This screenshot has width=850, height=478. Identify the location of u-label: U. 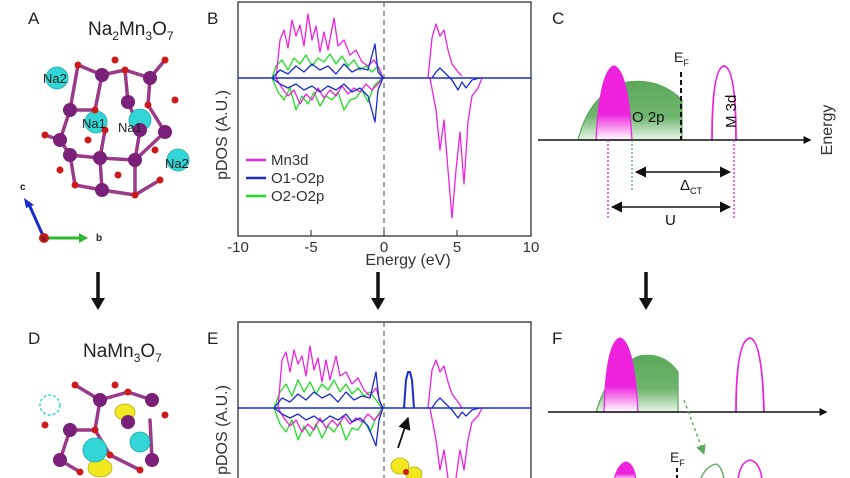
(670, 220).